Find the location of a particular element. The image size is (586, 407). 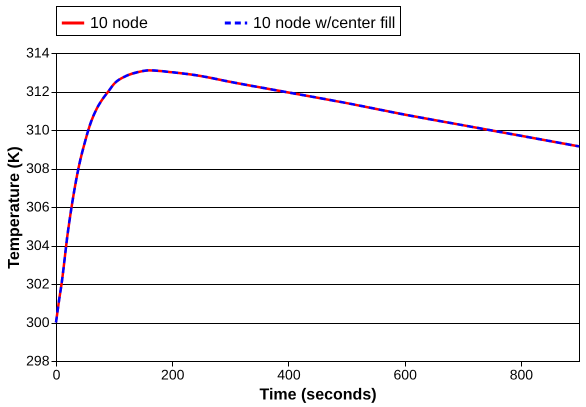

y-tick-label: 300 is located at coordinates (38, 322).